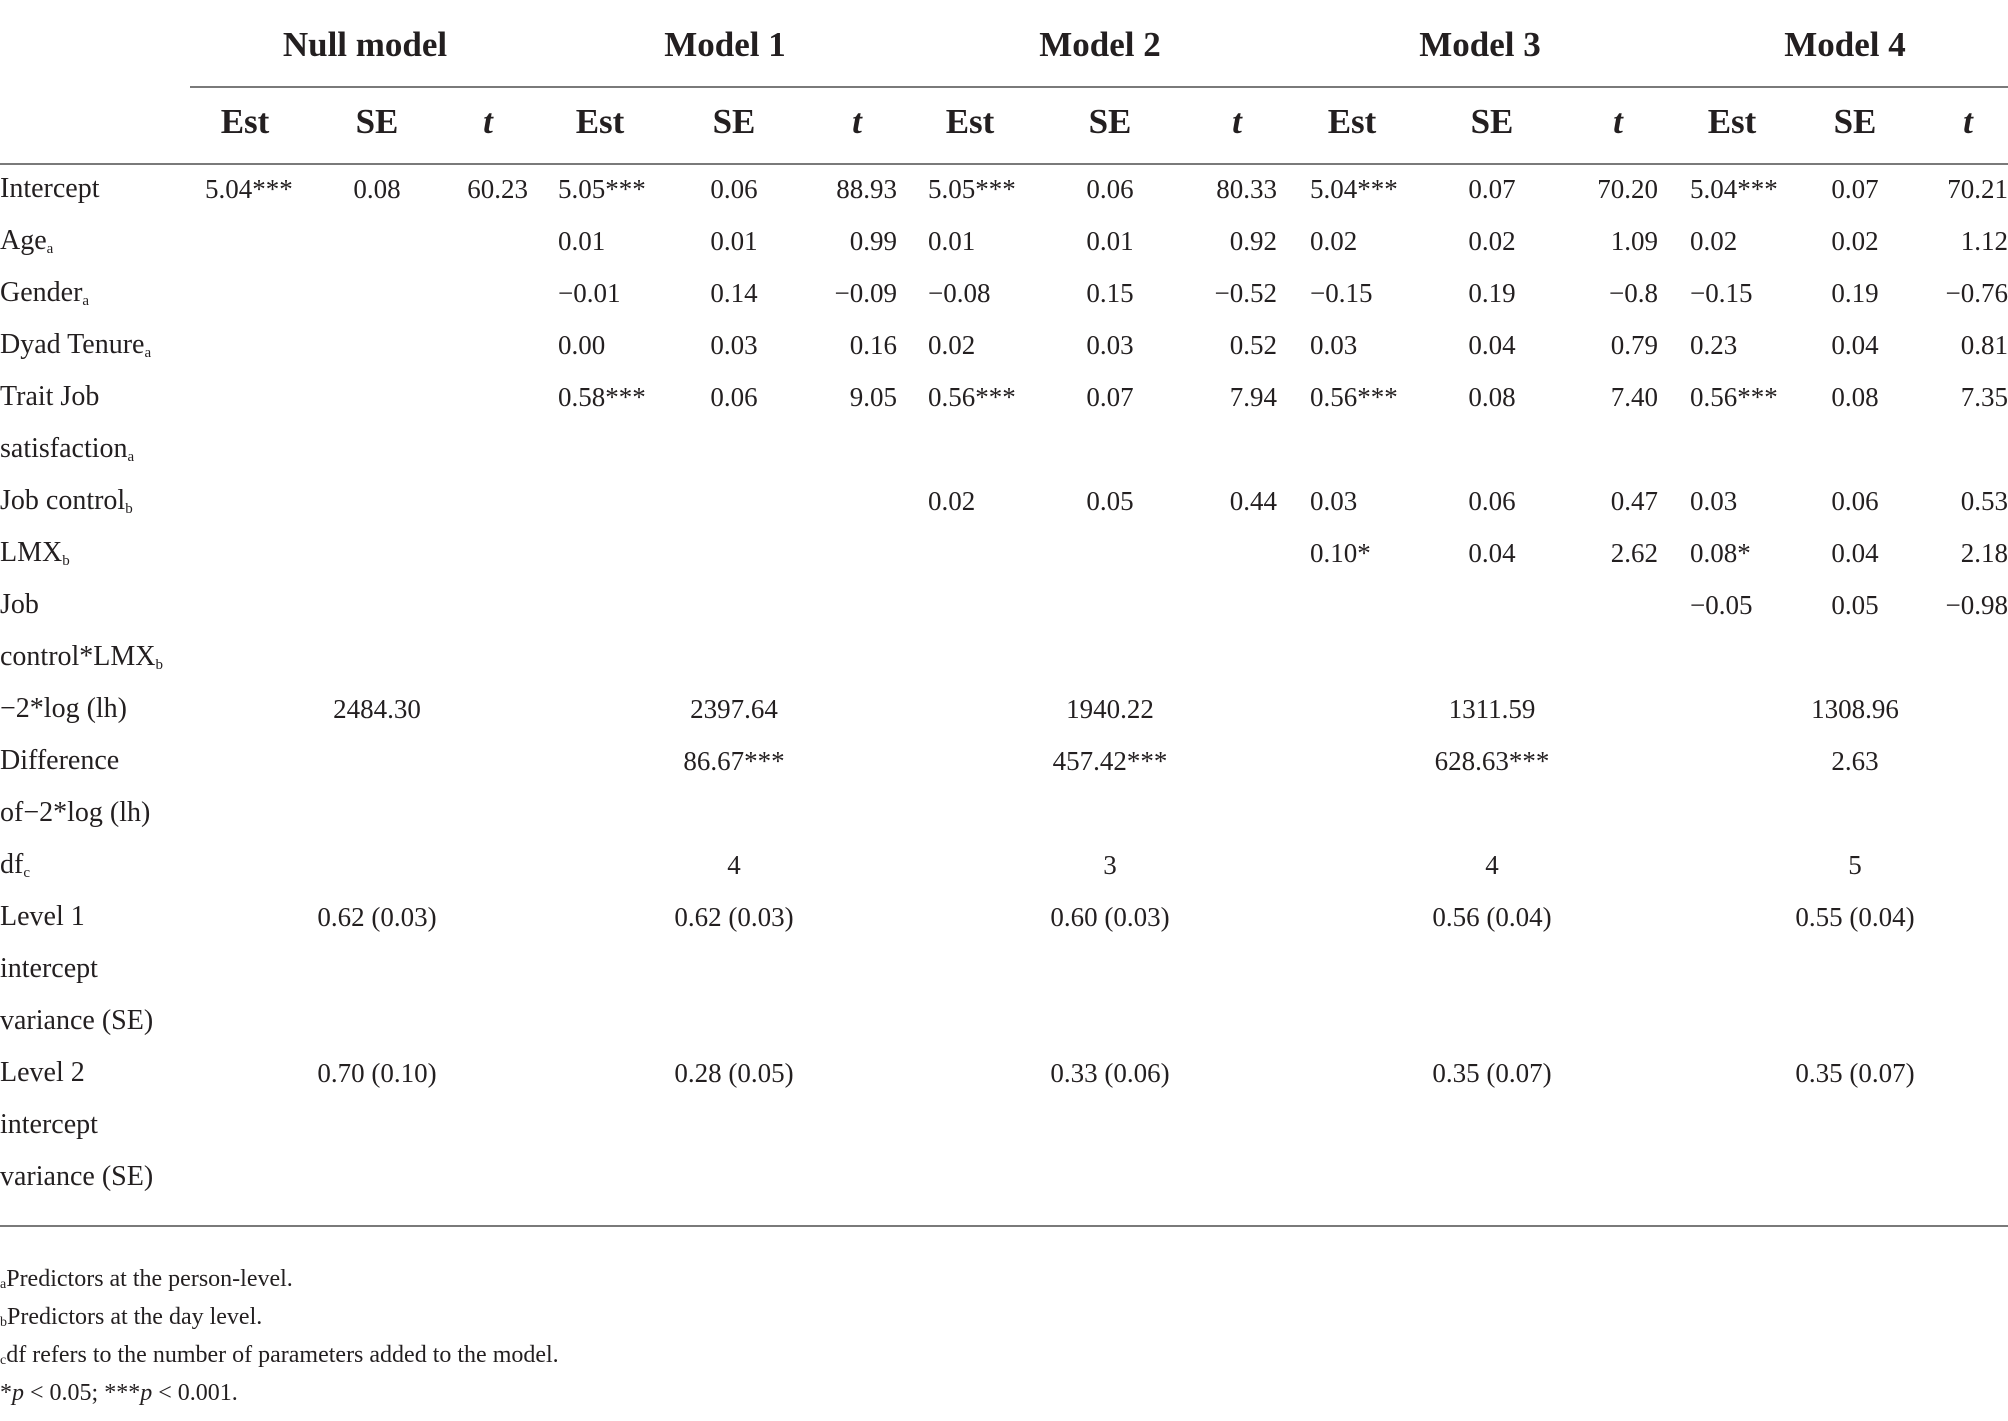  I want to click on summary-cell: 1940.22, so click(1110, 709).